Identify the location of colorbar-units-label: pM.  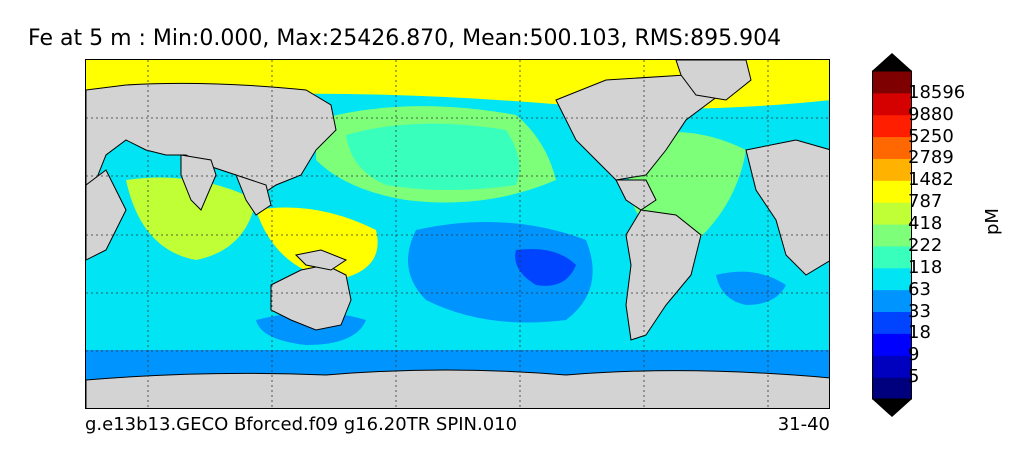
(992, 221).